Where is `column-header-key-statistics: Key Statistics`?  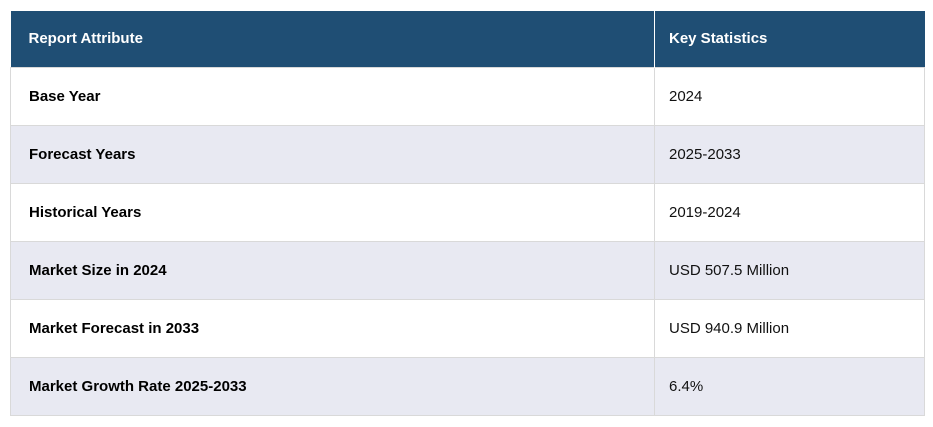
column-header-key-statistics: Key Statistics is located at coordinates (789, 39).